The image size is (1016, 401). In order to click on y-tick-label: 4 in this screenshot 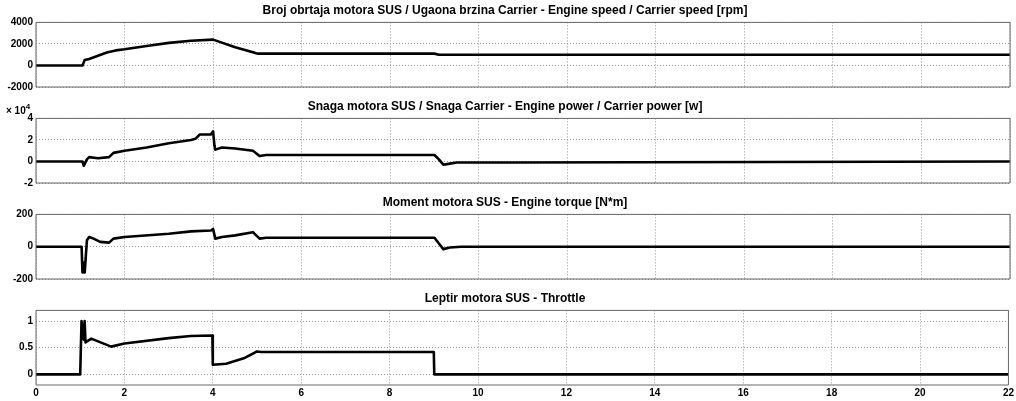, I will do `click(30, 118)`.